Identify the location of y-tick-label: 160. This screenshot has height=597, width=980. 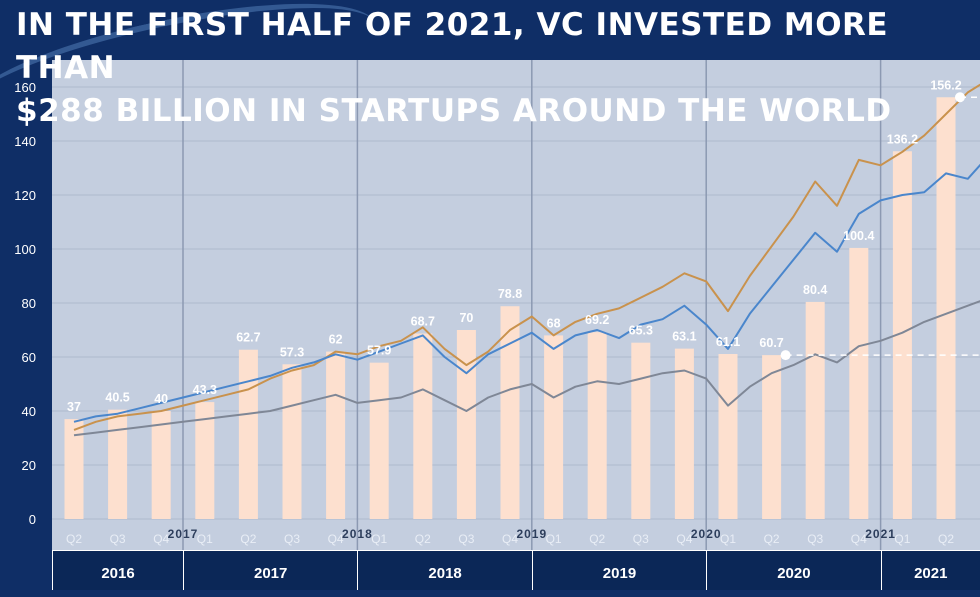
(25, 87).